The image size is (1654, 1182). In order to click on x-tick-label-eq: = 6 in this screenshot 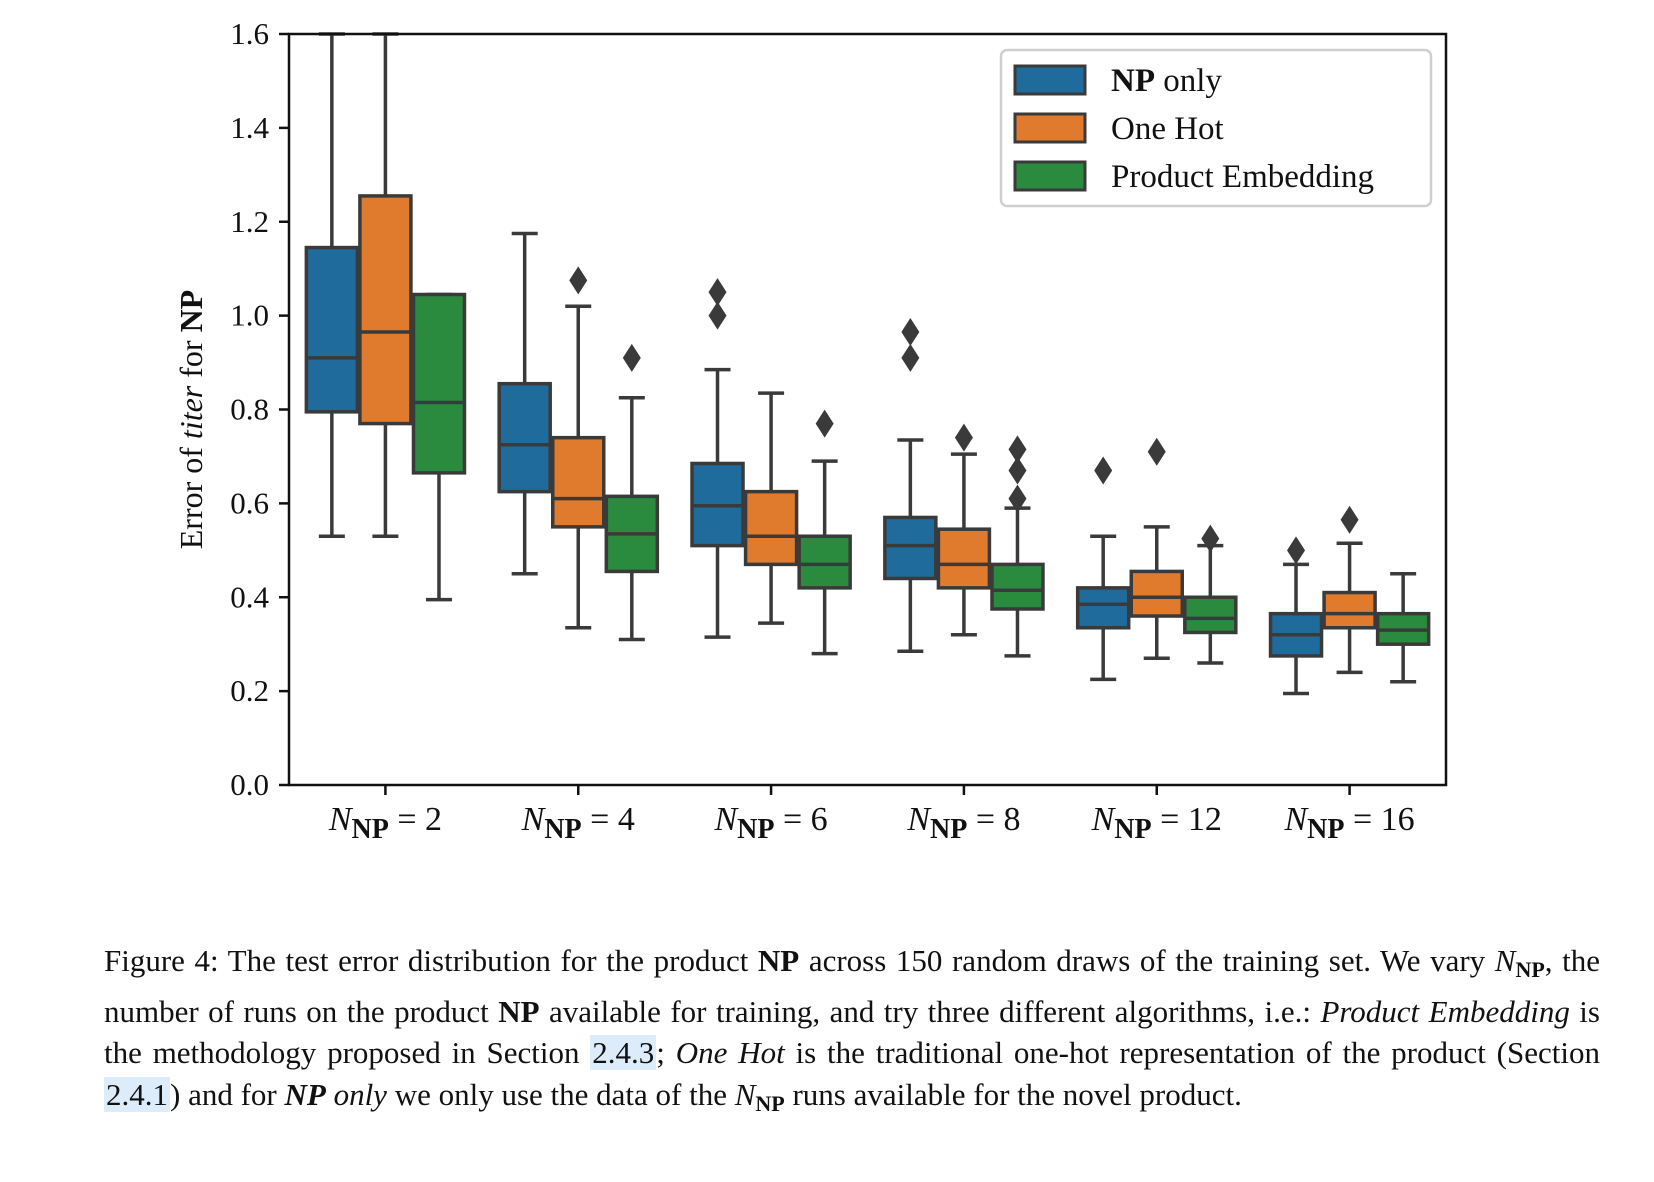, I will do `click(800, 819)`.